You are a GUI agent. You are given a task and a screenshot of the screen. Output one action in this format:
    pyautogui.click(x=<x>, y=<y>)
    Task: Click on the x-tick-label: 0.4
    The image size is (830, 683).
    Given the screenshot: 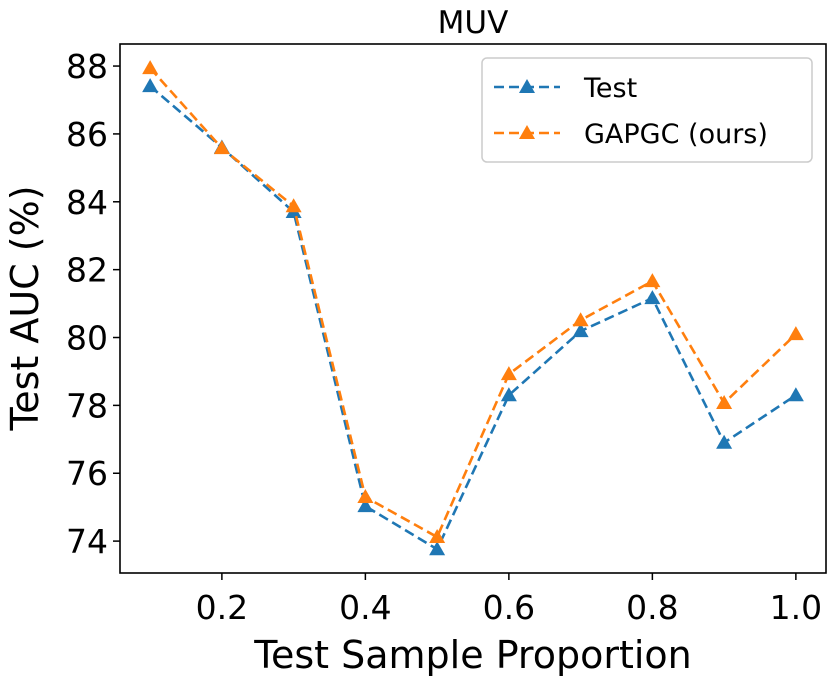 What is the action you would take?
    pyautogui.click(x=365, y=607)
    